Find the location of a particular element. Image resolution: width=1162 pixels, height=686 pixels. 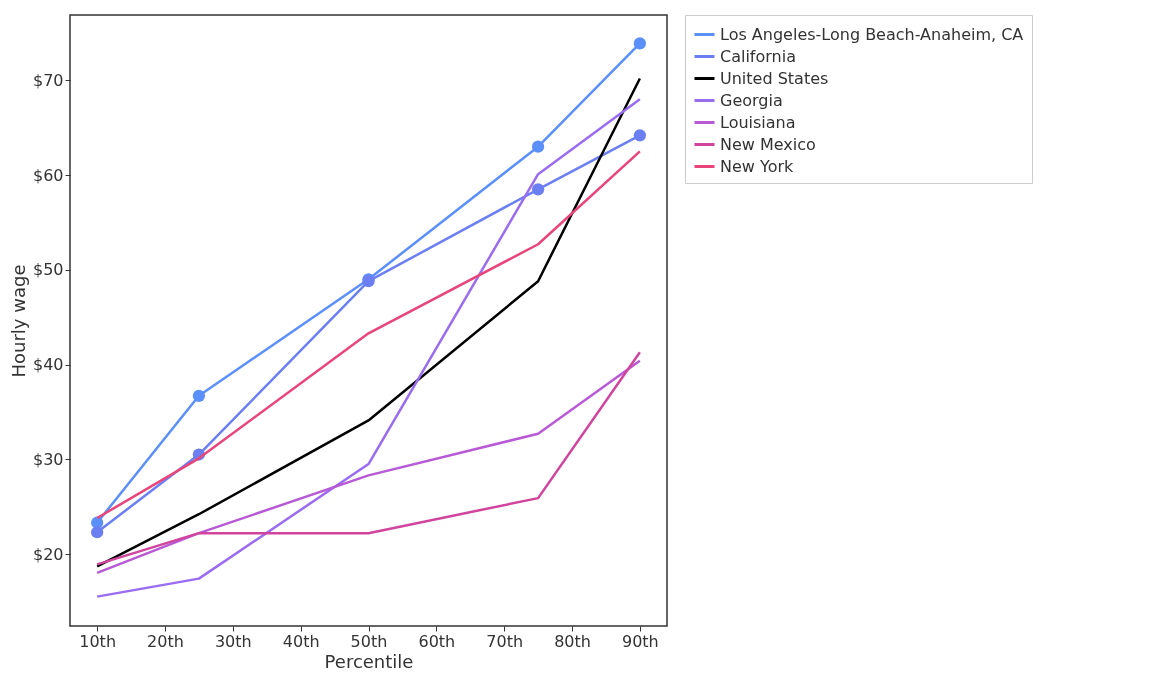

y-tick-label: $30 is located at coordinates (48, 459).